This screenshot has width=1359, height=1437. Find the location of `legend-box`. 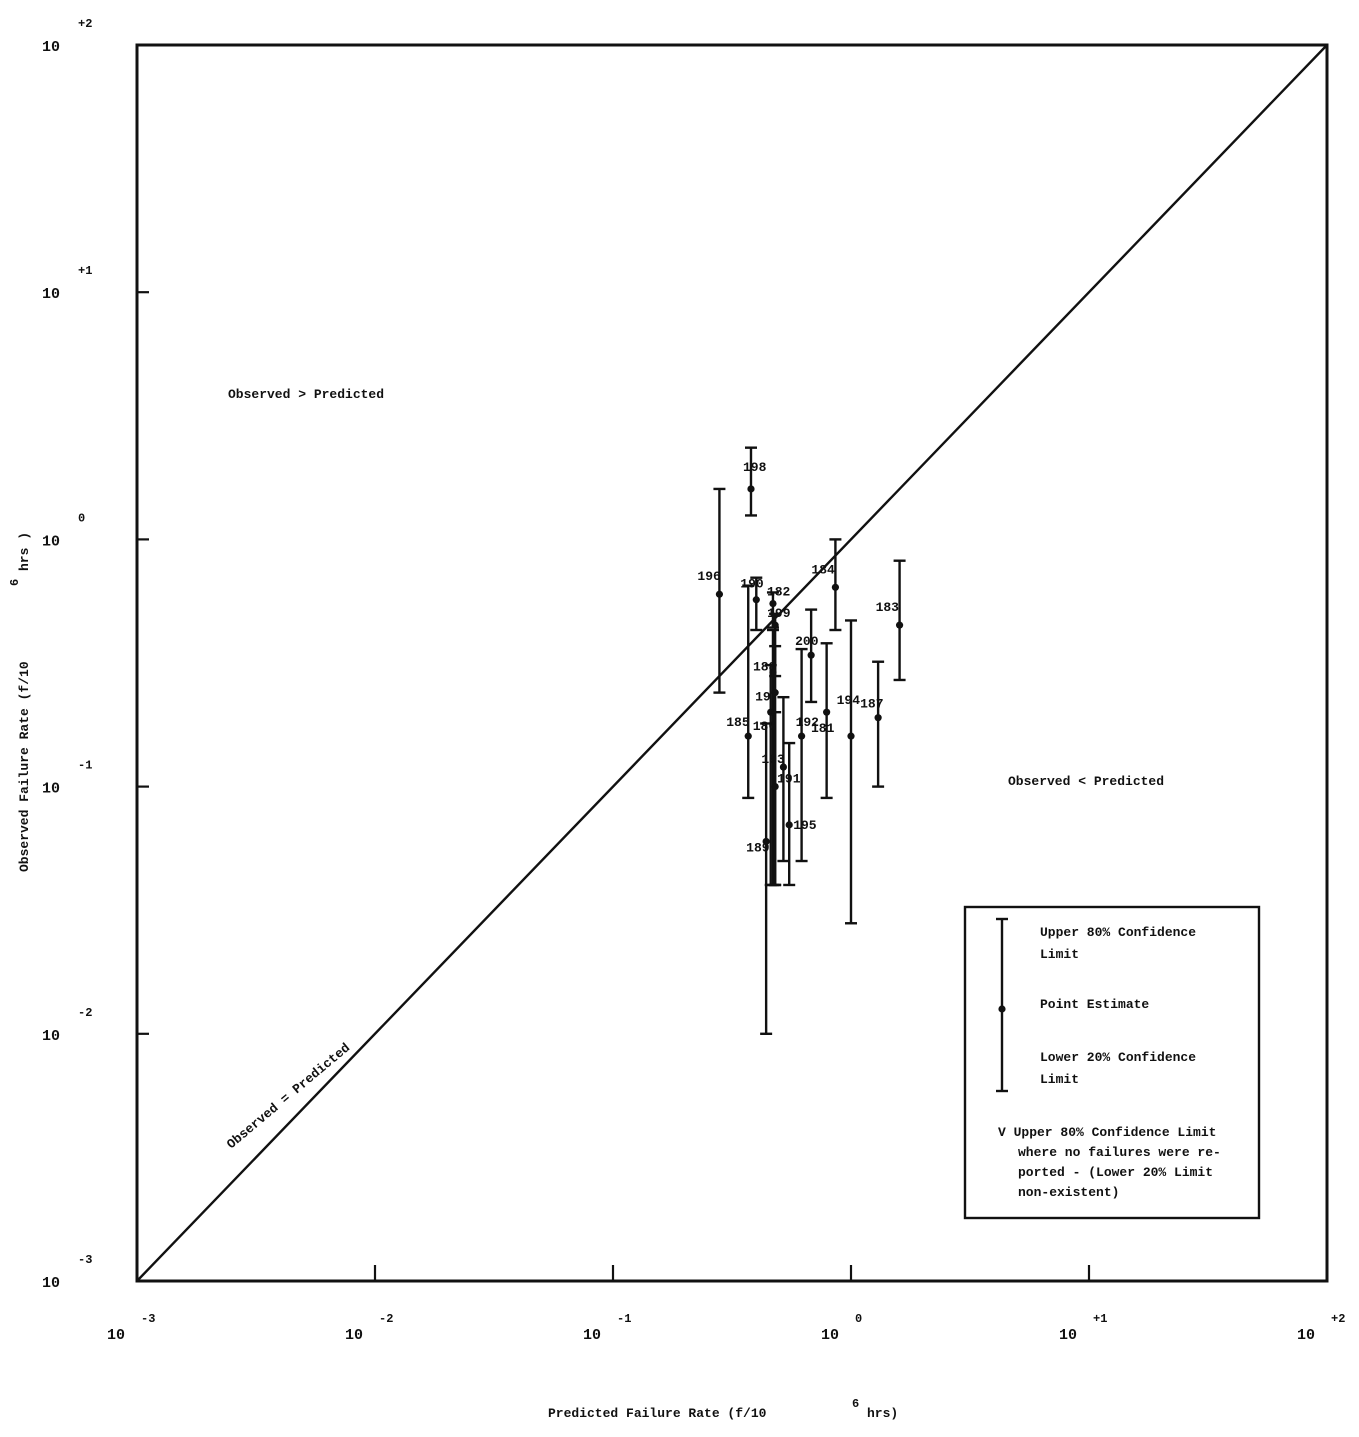

legend-box is located at coordinates (1112, 1062).